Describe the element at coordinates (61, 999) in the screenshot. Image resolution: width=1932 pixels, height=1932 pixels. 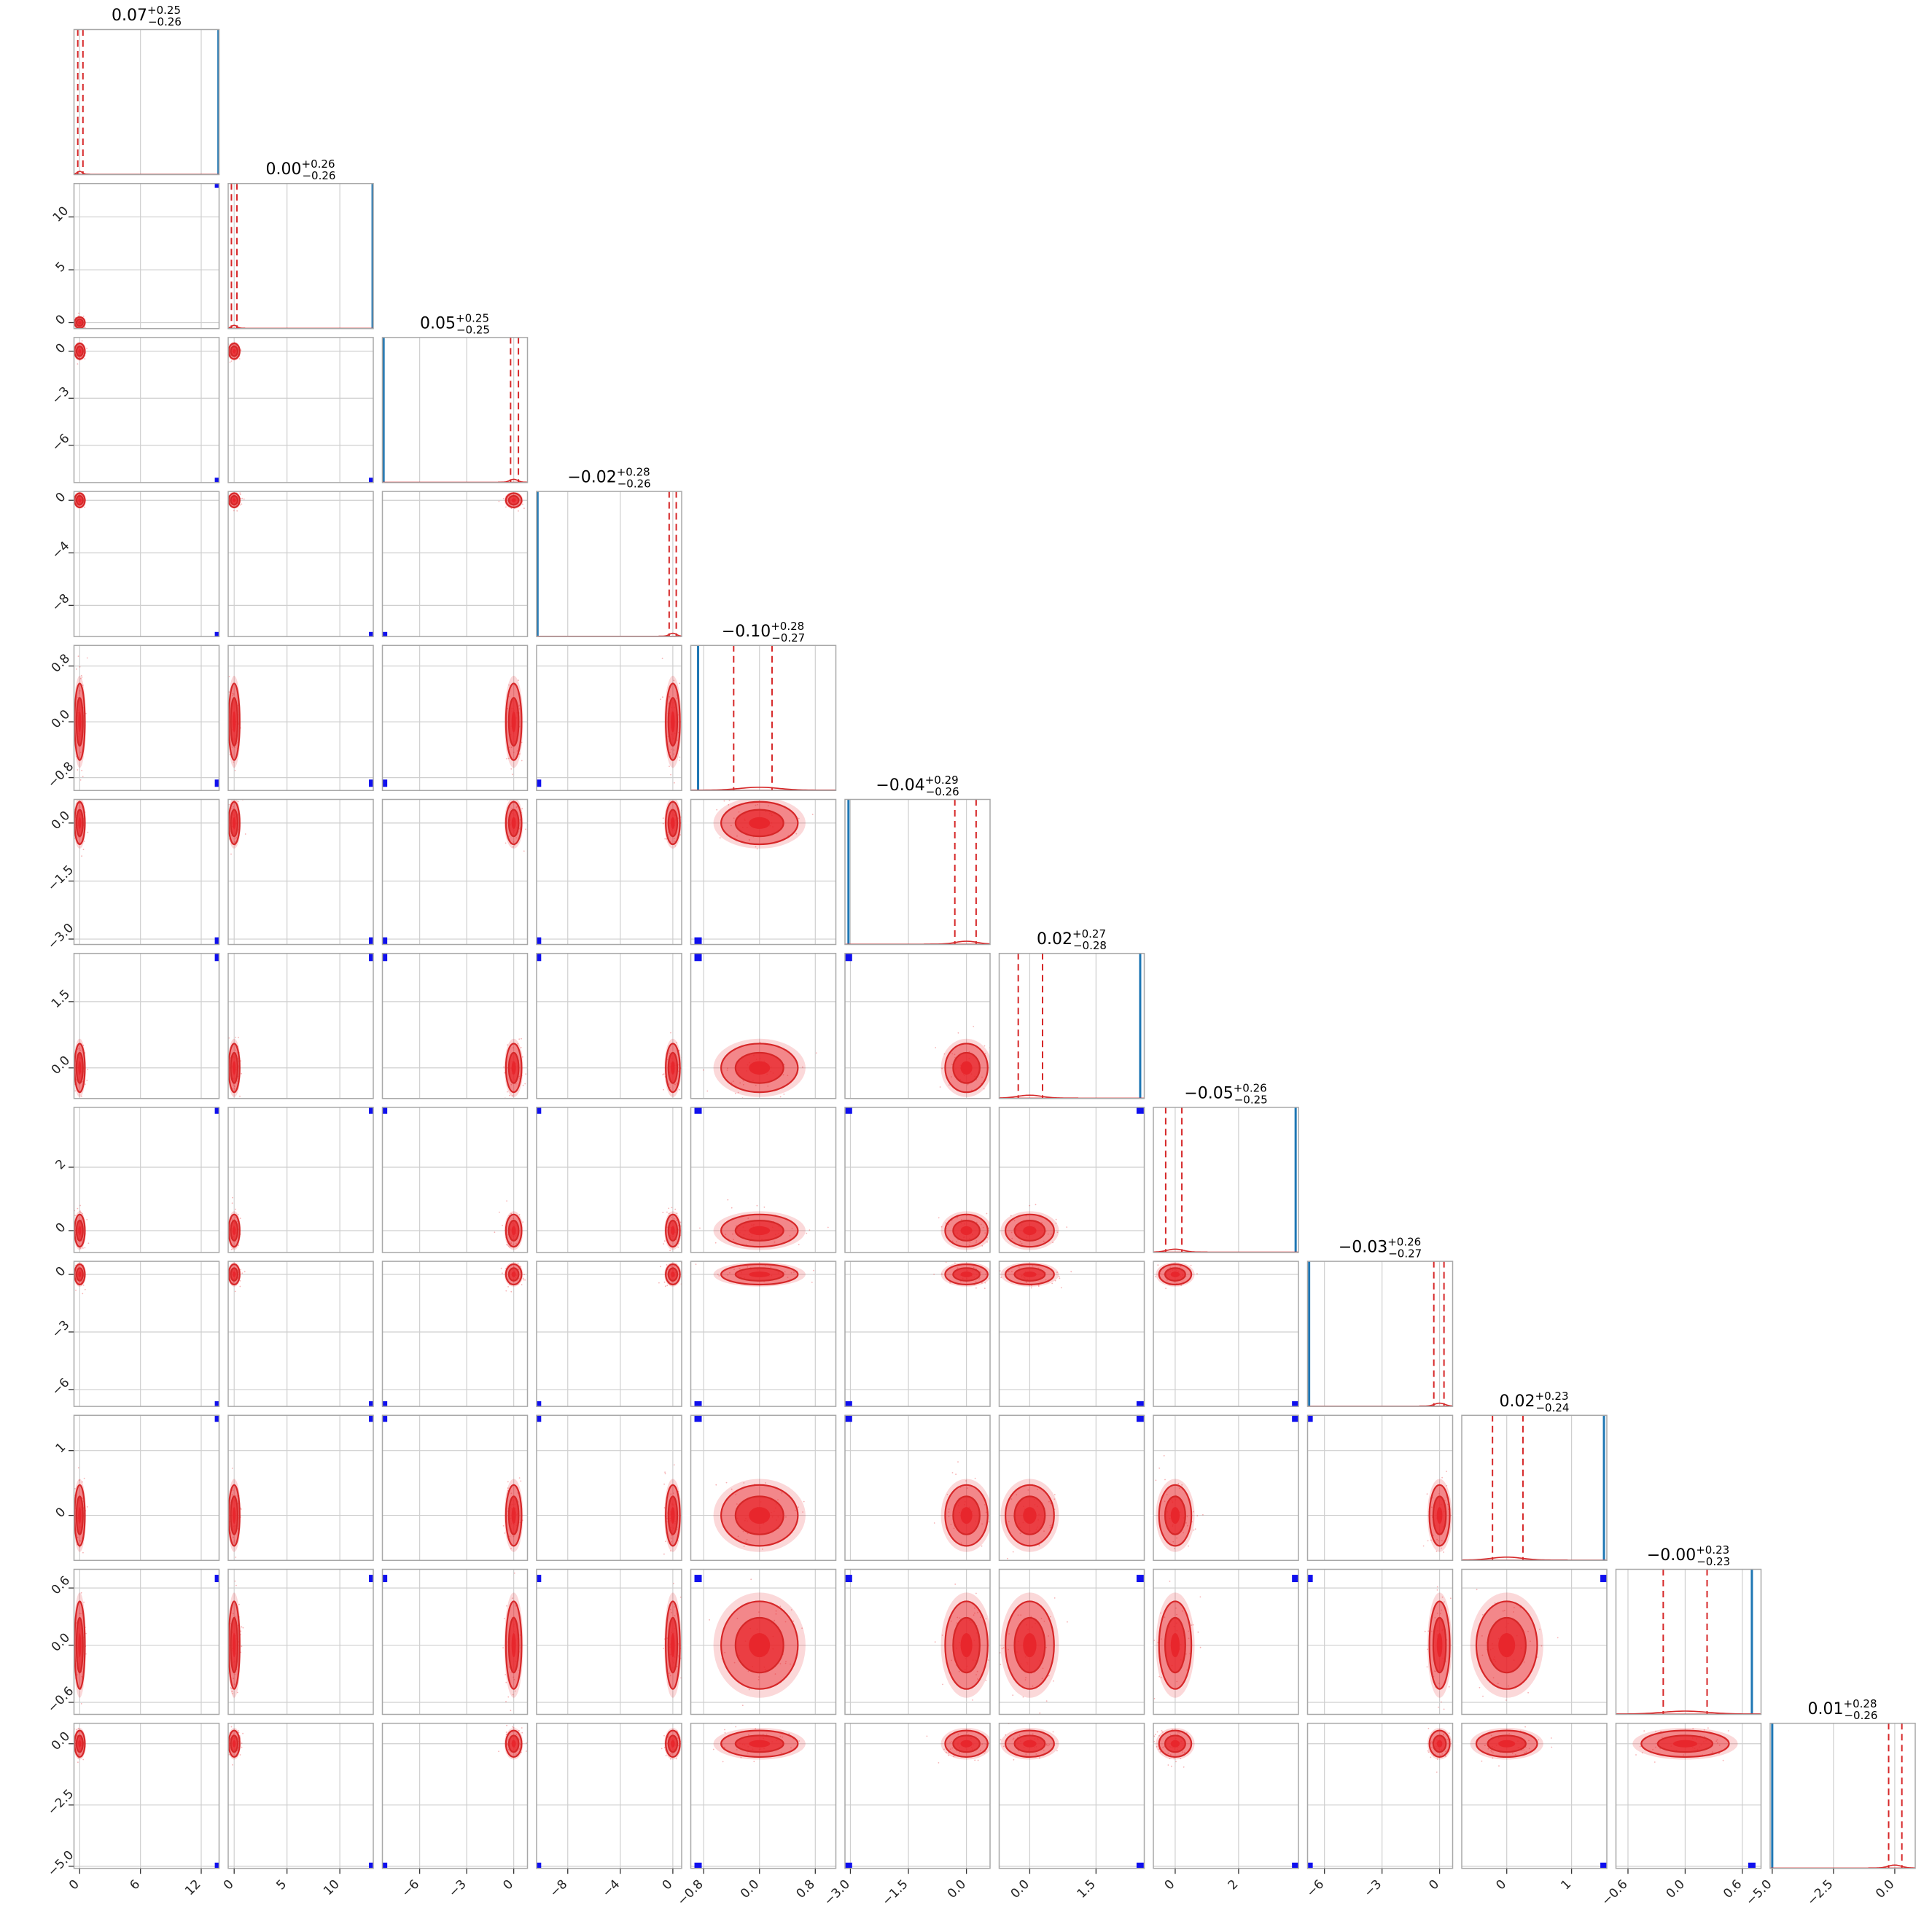
I see `y-tick-label: 1.5` at that location.